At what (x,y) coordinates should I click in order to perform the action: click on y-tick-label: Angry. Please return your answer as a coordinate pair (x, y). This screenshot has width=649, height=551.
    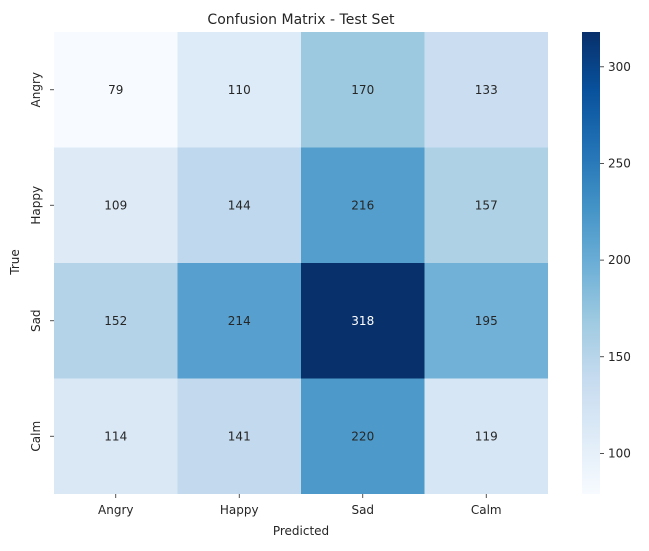
    Looking at the image, I should click on (36, 89).